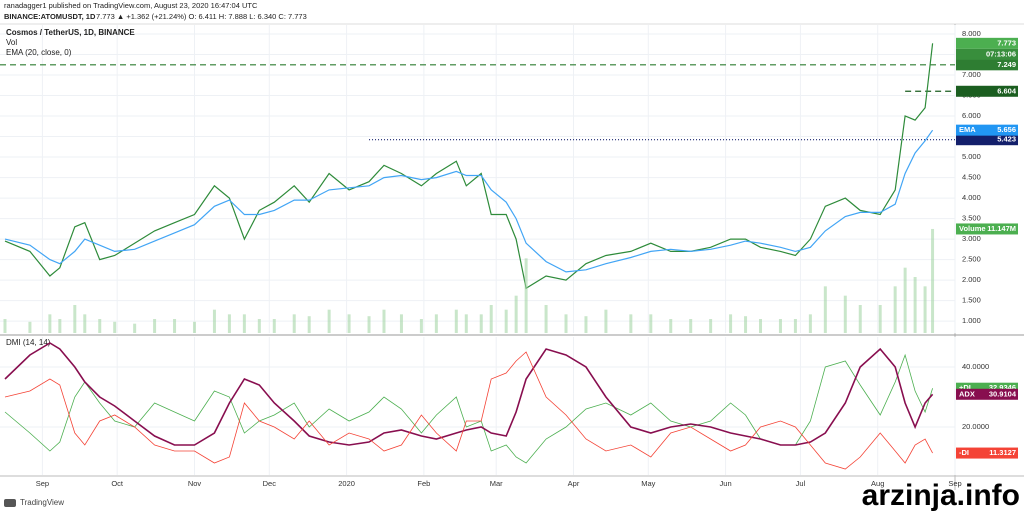 Image resolution: width=1024 pixels, height=514 pixels. What do you see at coordinates (423, 483) in the screenshot?
I see `x-tick-label: Feb` at bounding box center [423, 483].